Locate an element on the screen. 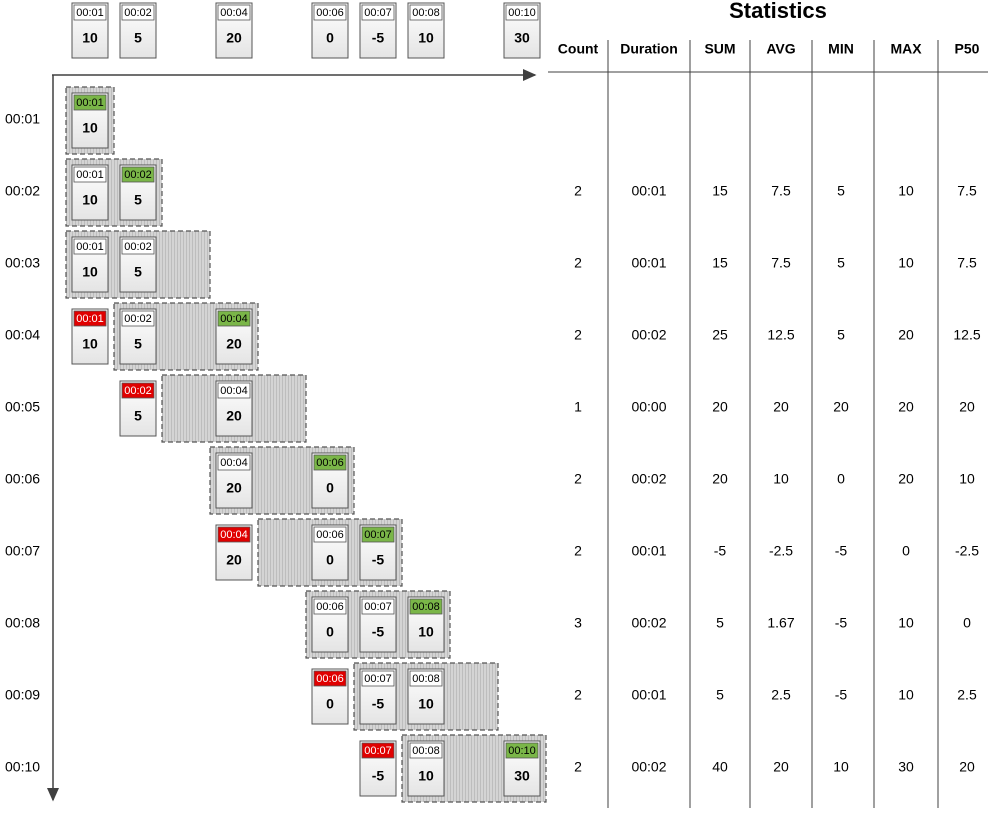 The image size is (992, 819). stat-cell: 2.5 is located at coordinates (967, 695).